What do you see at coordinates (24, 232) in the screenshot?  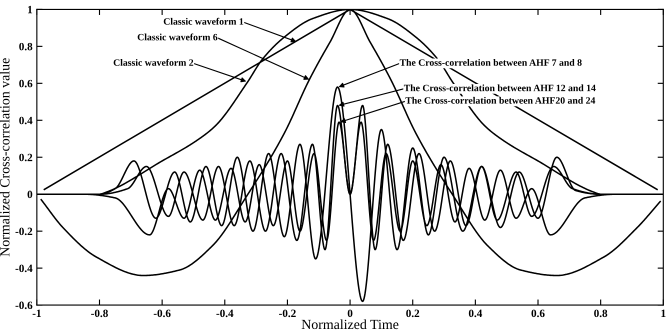 I see `y-tick-label: -0.2` at bounding box center [24, 232].